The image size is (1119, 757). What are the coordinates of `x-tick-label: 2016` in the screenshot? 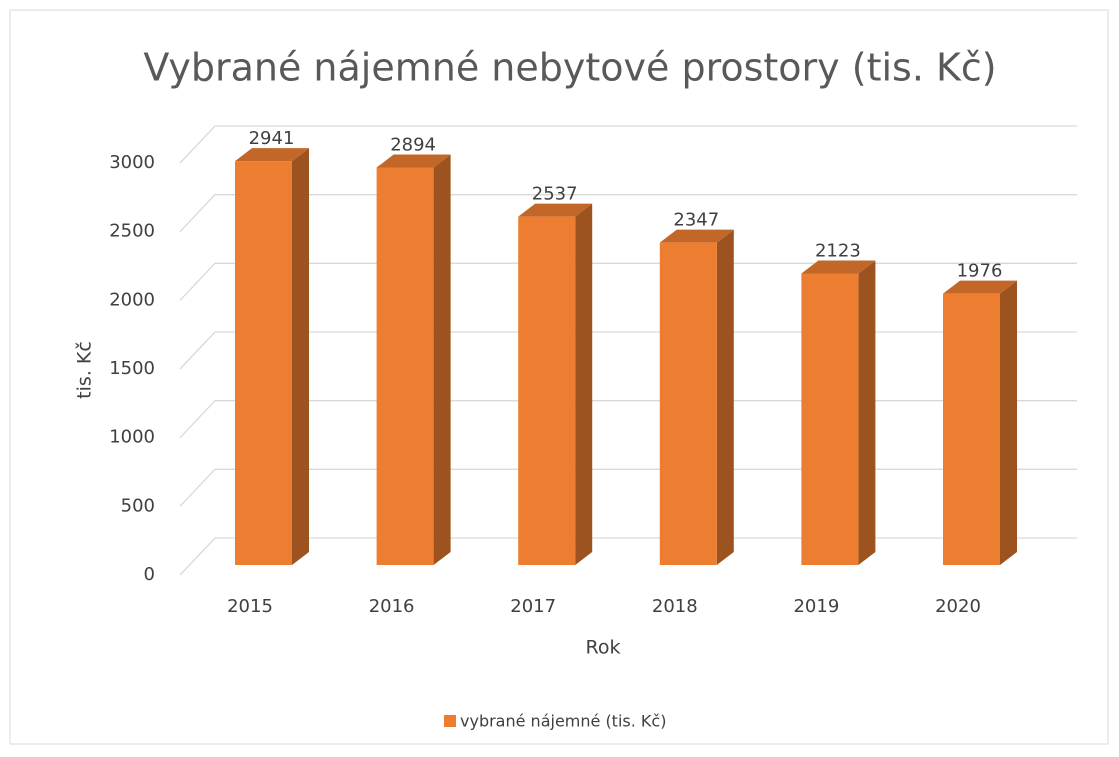 It's located at (392, 606).